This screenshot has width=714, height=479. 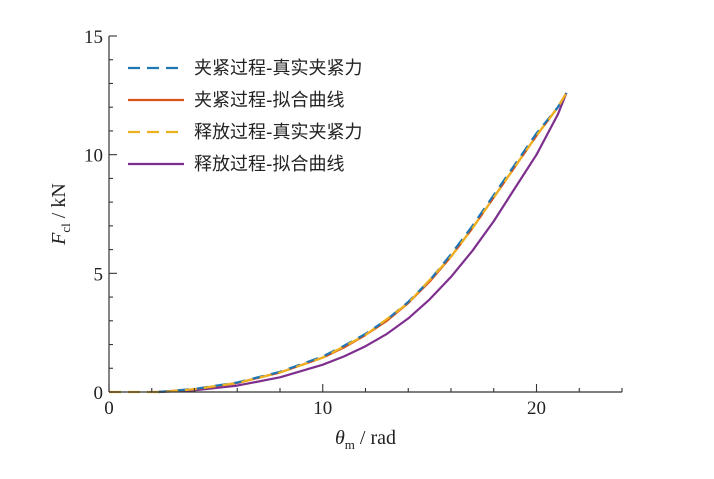 I want to click on y-axis-symbol: F, so click(x=59, y=239).